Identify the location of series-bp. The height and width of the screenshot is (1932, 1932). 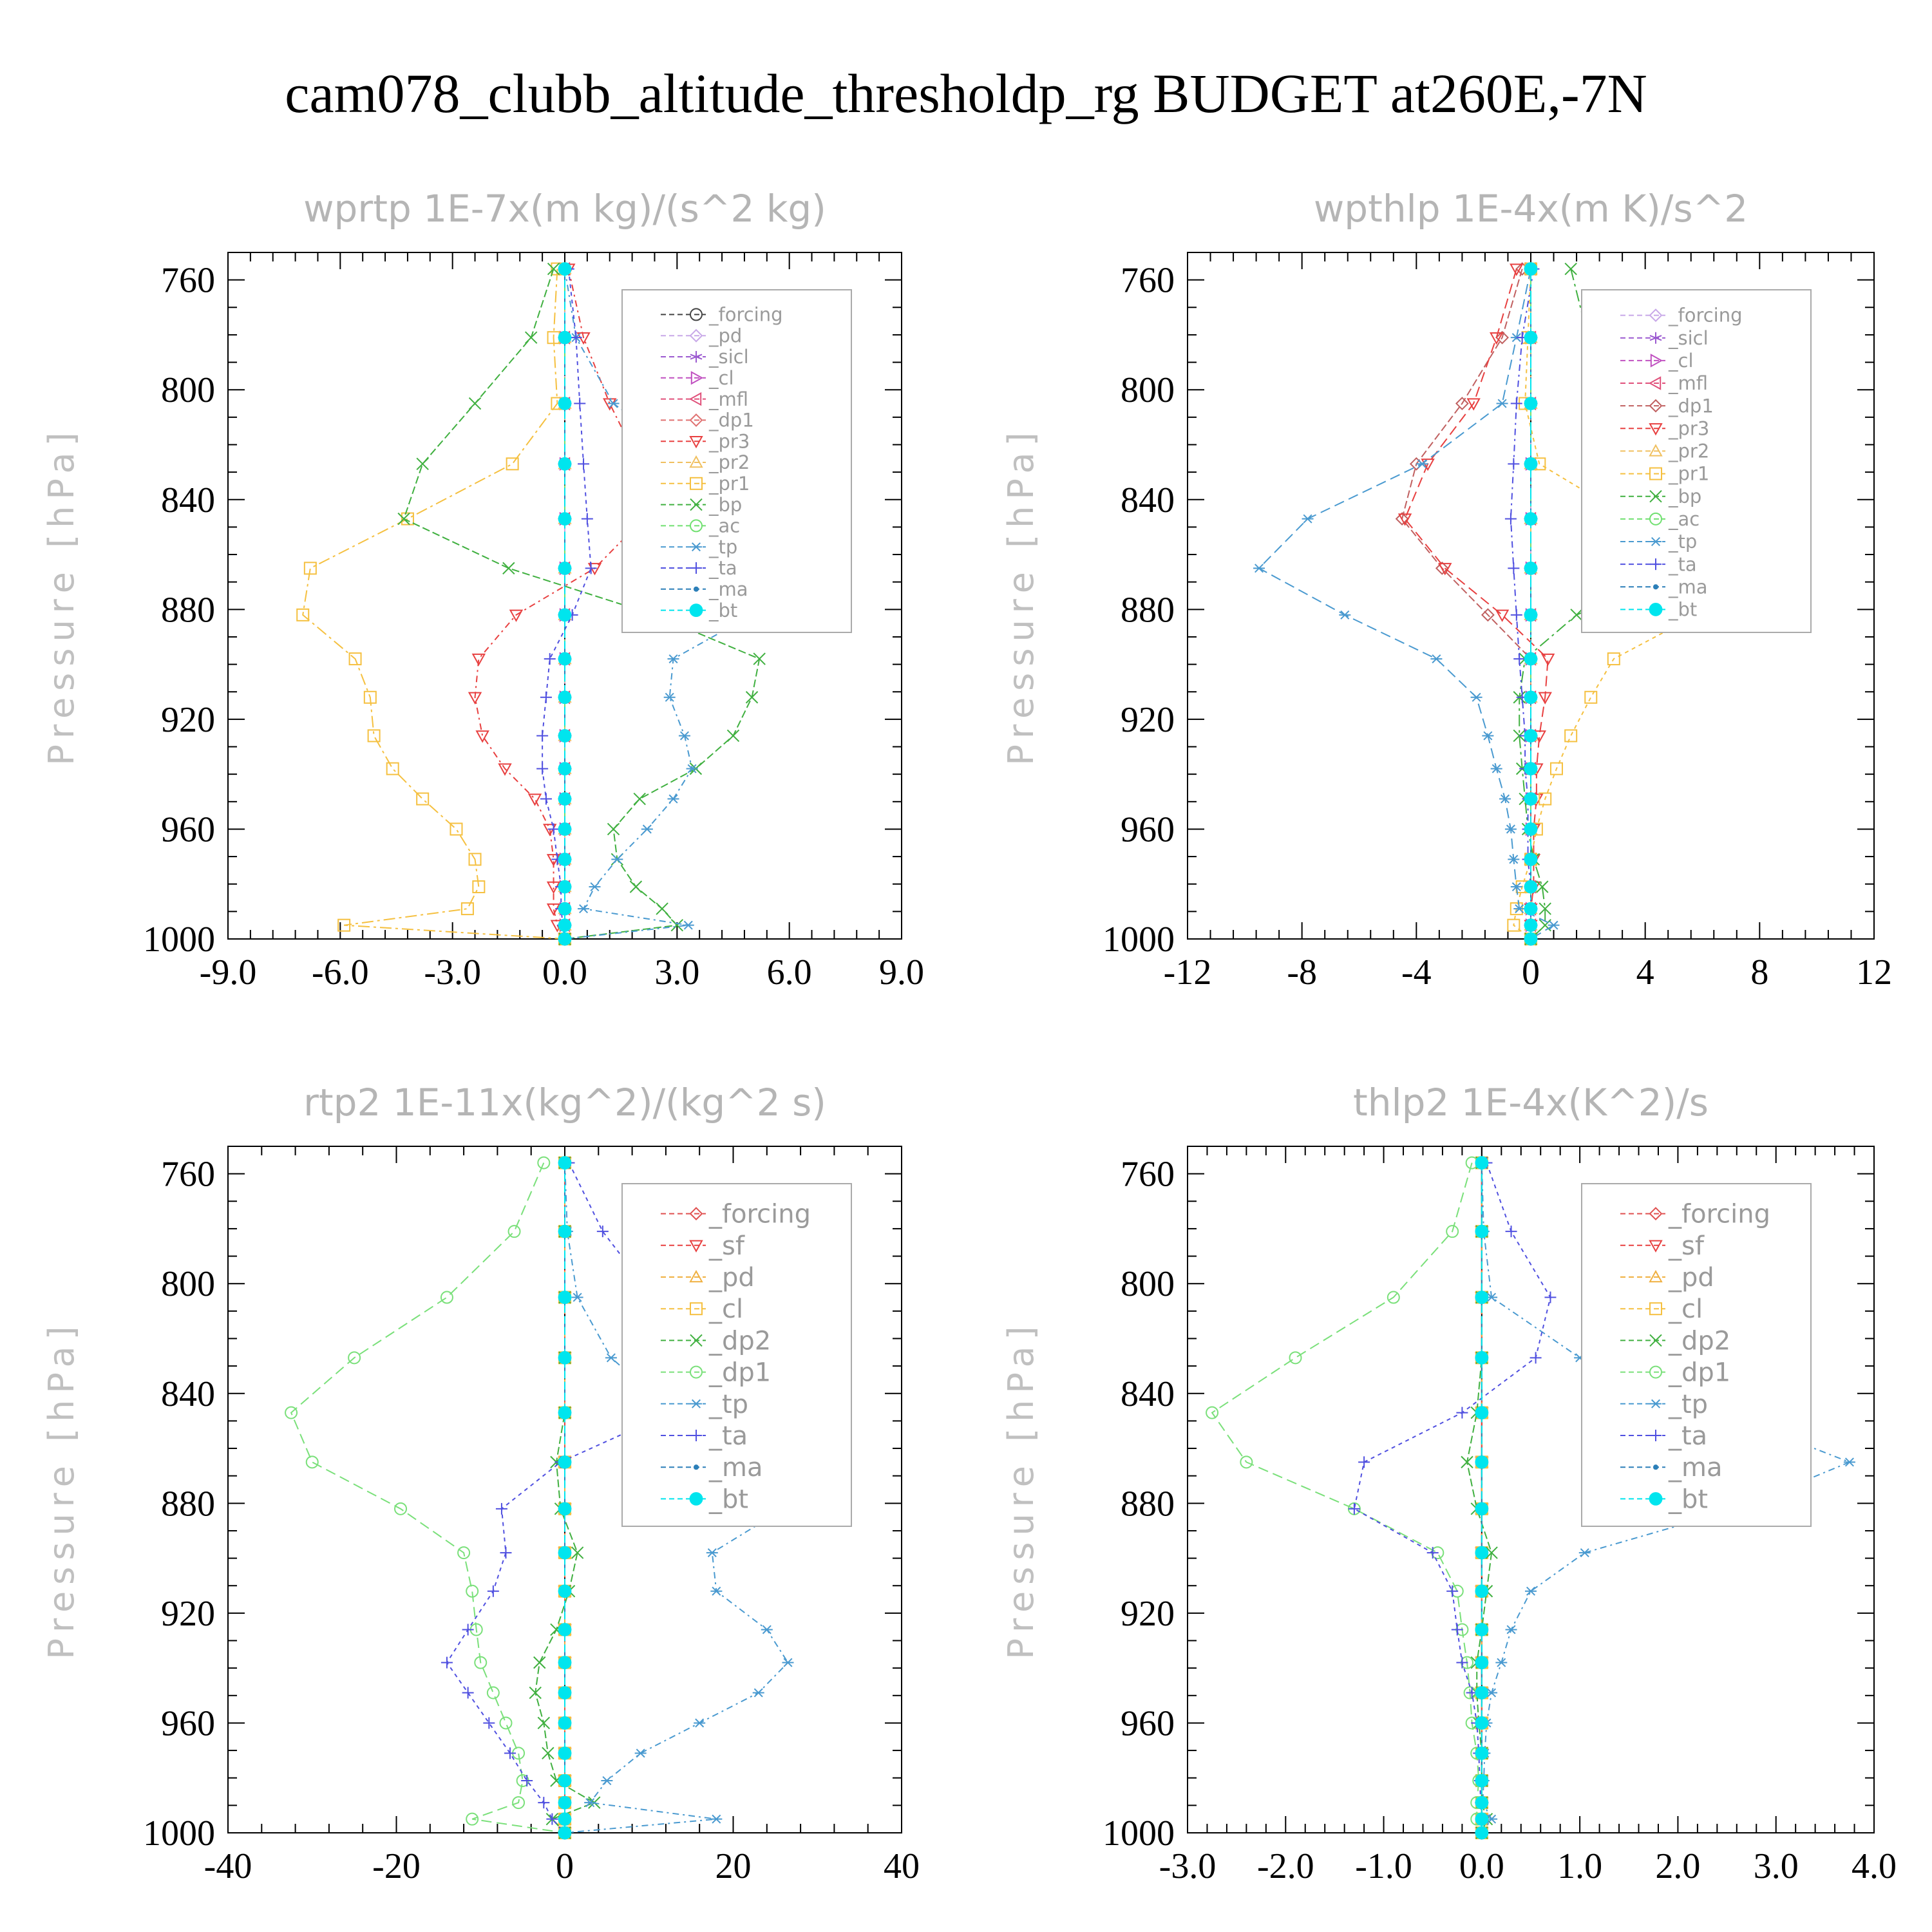
(581, 603).